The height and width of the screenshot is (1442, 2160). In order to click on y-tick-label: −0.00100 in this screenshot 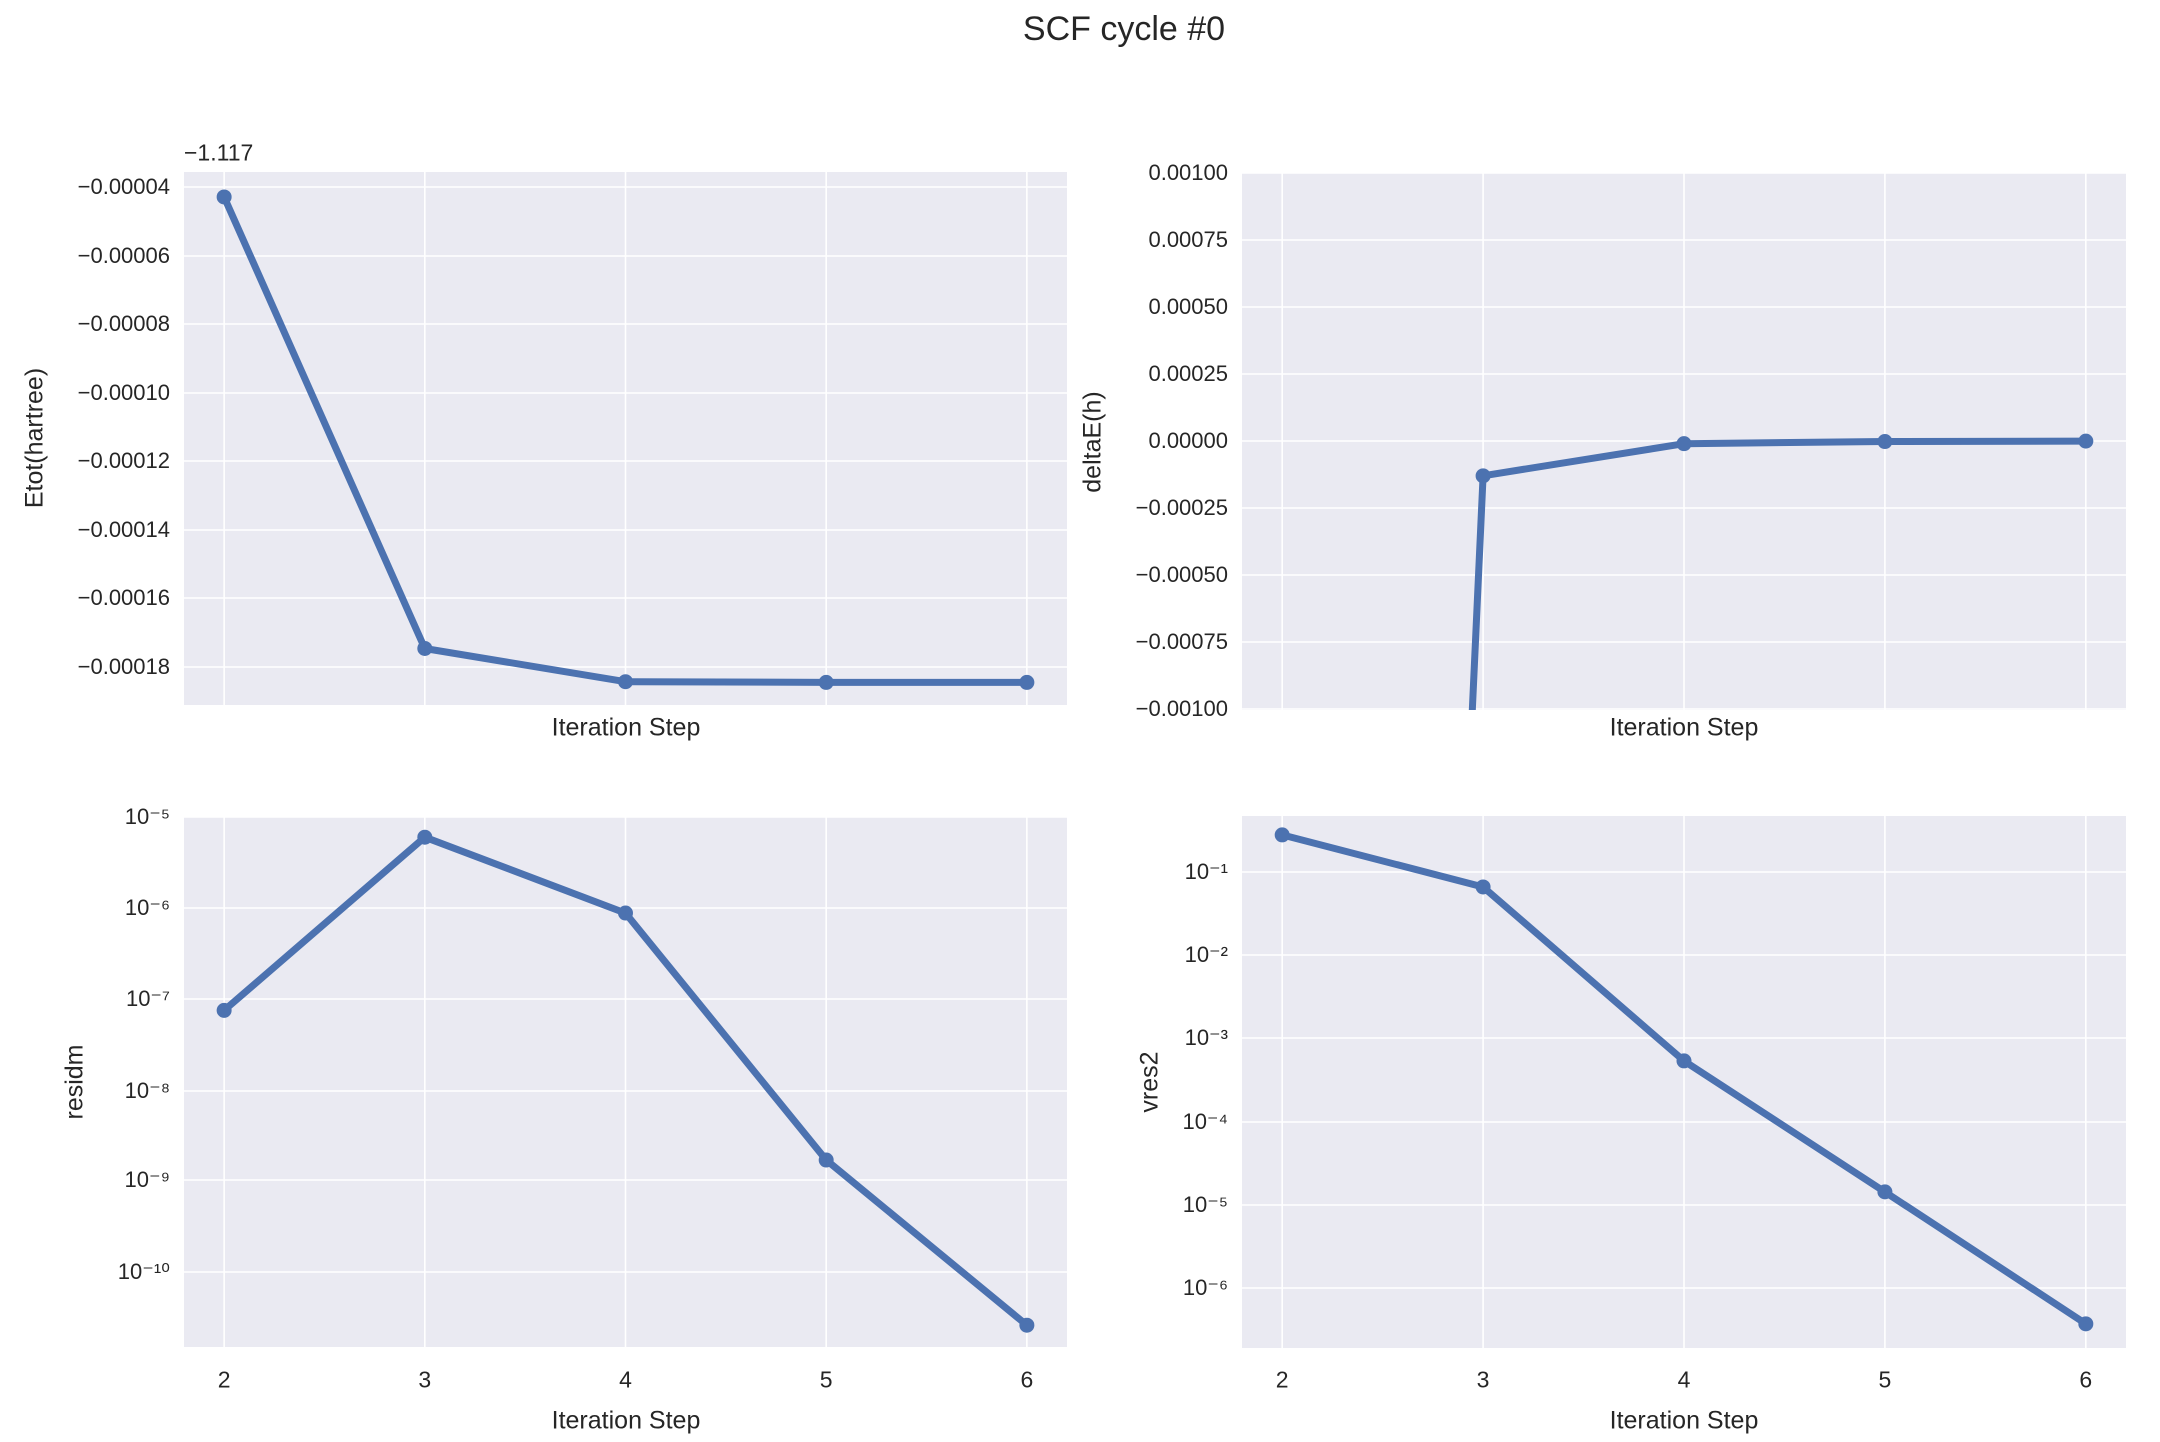, I will do `click(1181, 708)`.